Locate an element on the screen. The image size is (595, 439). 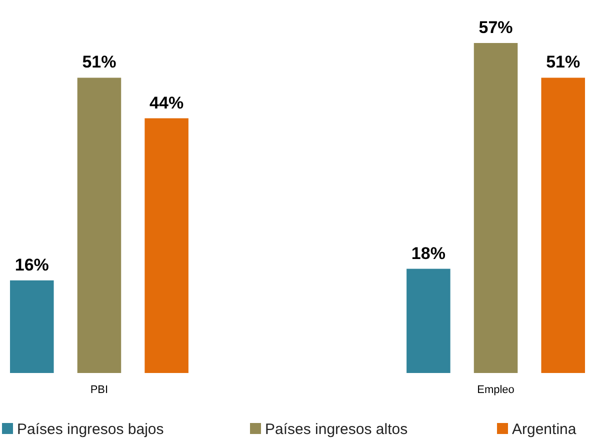
legend-label: Argentina is located at coordinates (544, 429).